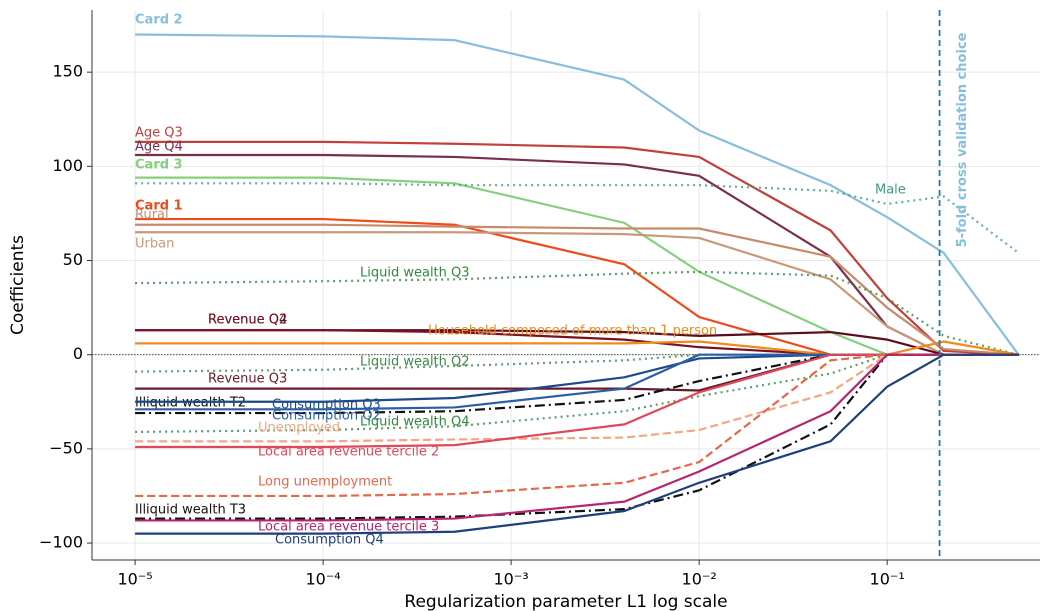  Describe the element at coordinates (247, 379) in the screenshot. I see `series-label: Revenue Q3` at that location.